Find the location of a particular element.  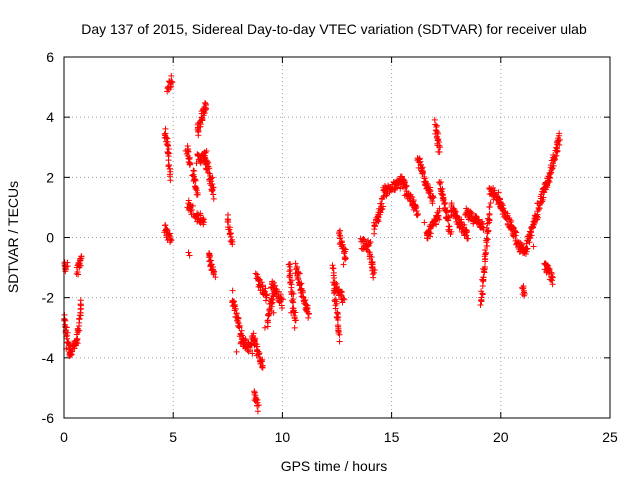

y-tick-label: -2 is located at coordinates (48, 298).